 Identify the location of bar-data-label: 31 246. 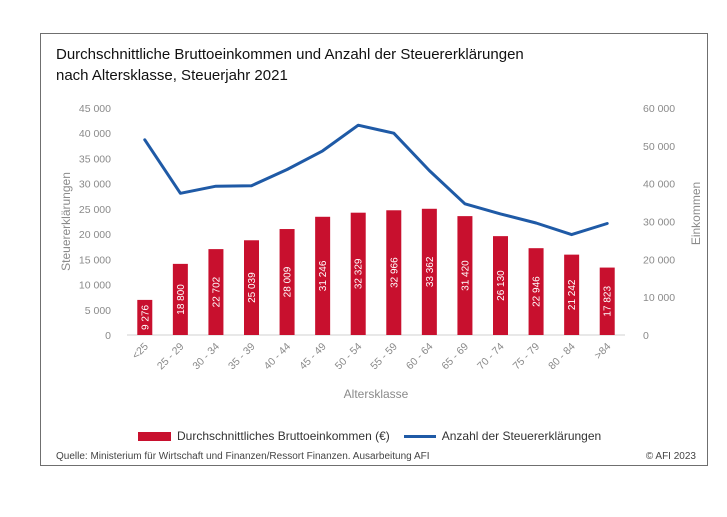
(323, 275).